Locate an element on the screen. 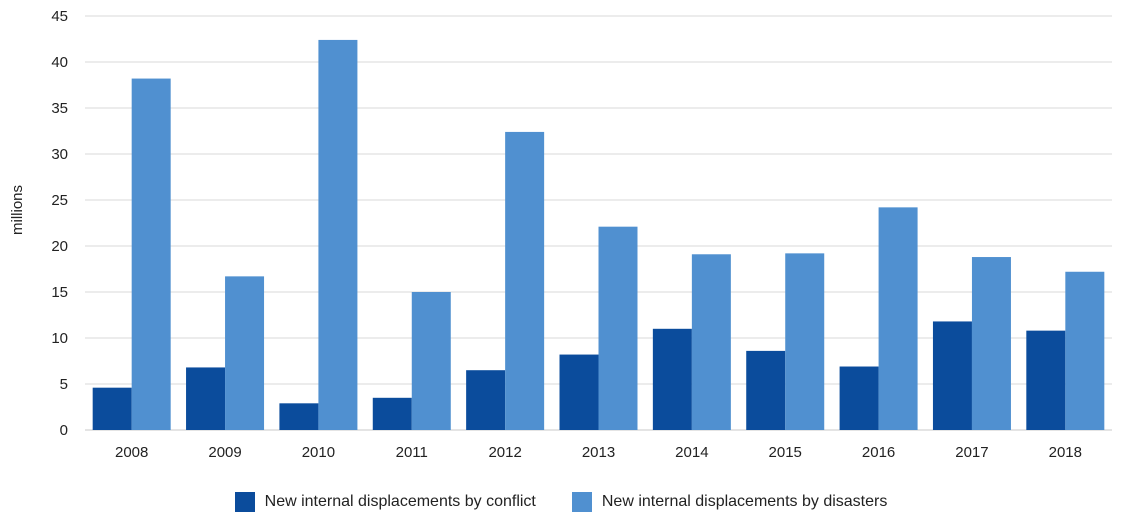 Image resolution: width=1122 pixels, height=515 pixels. x-tick-label: 2013 is located at coordinates (598, 452).